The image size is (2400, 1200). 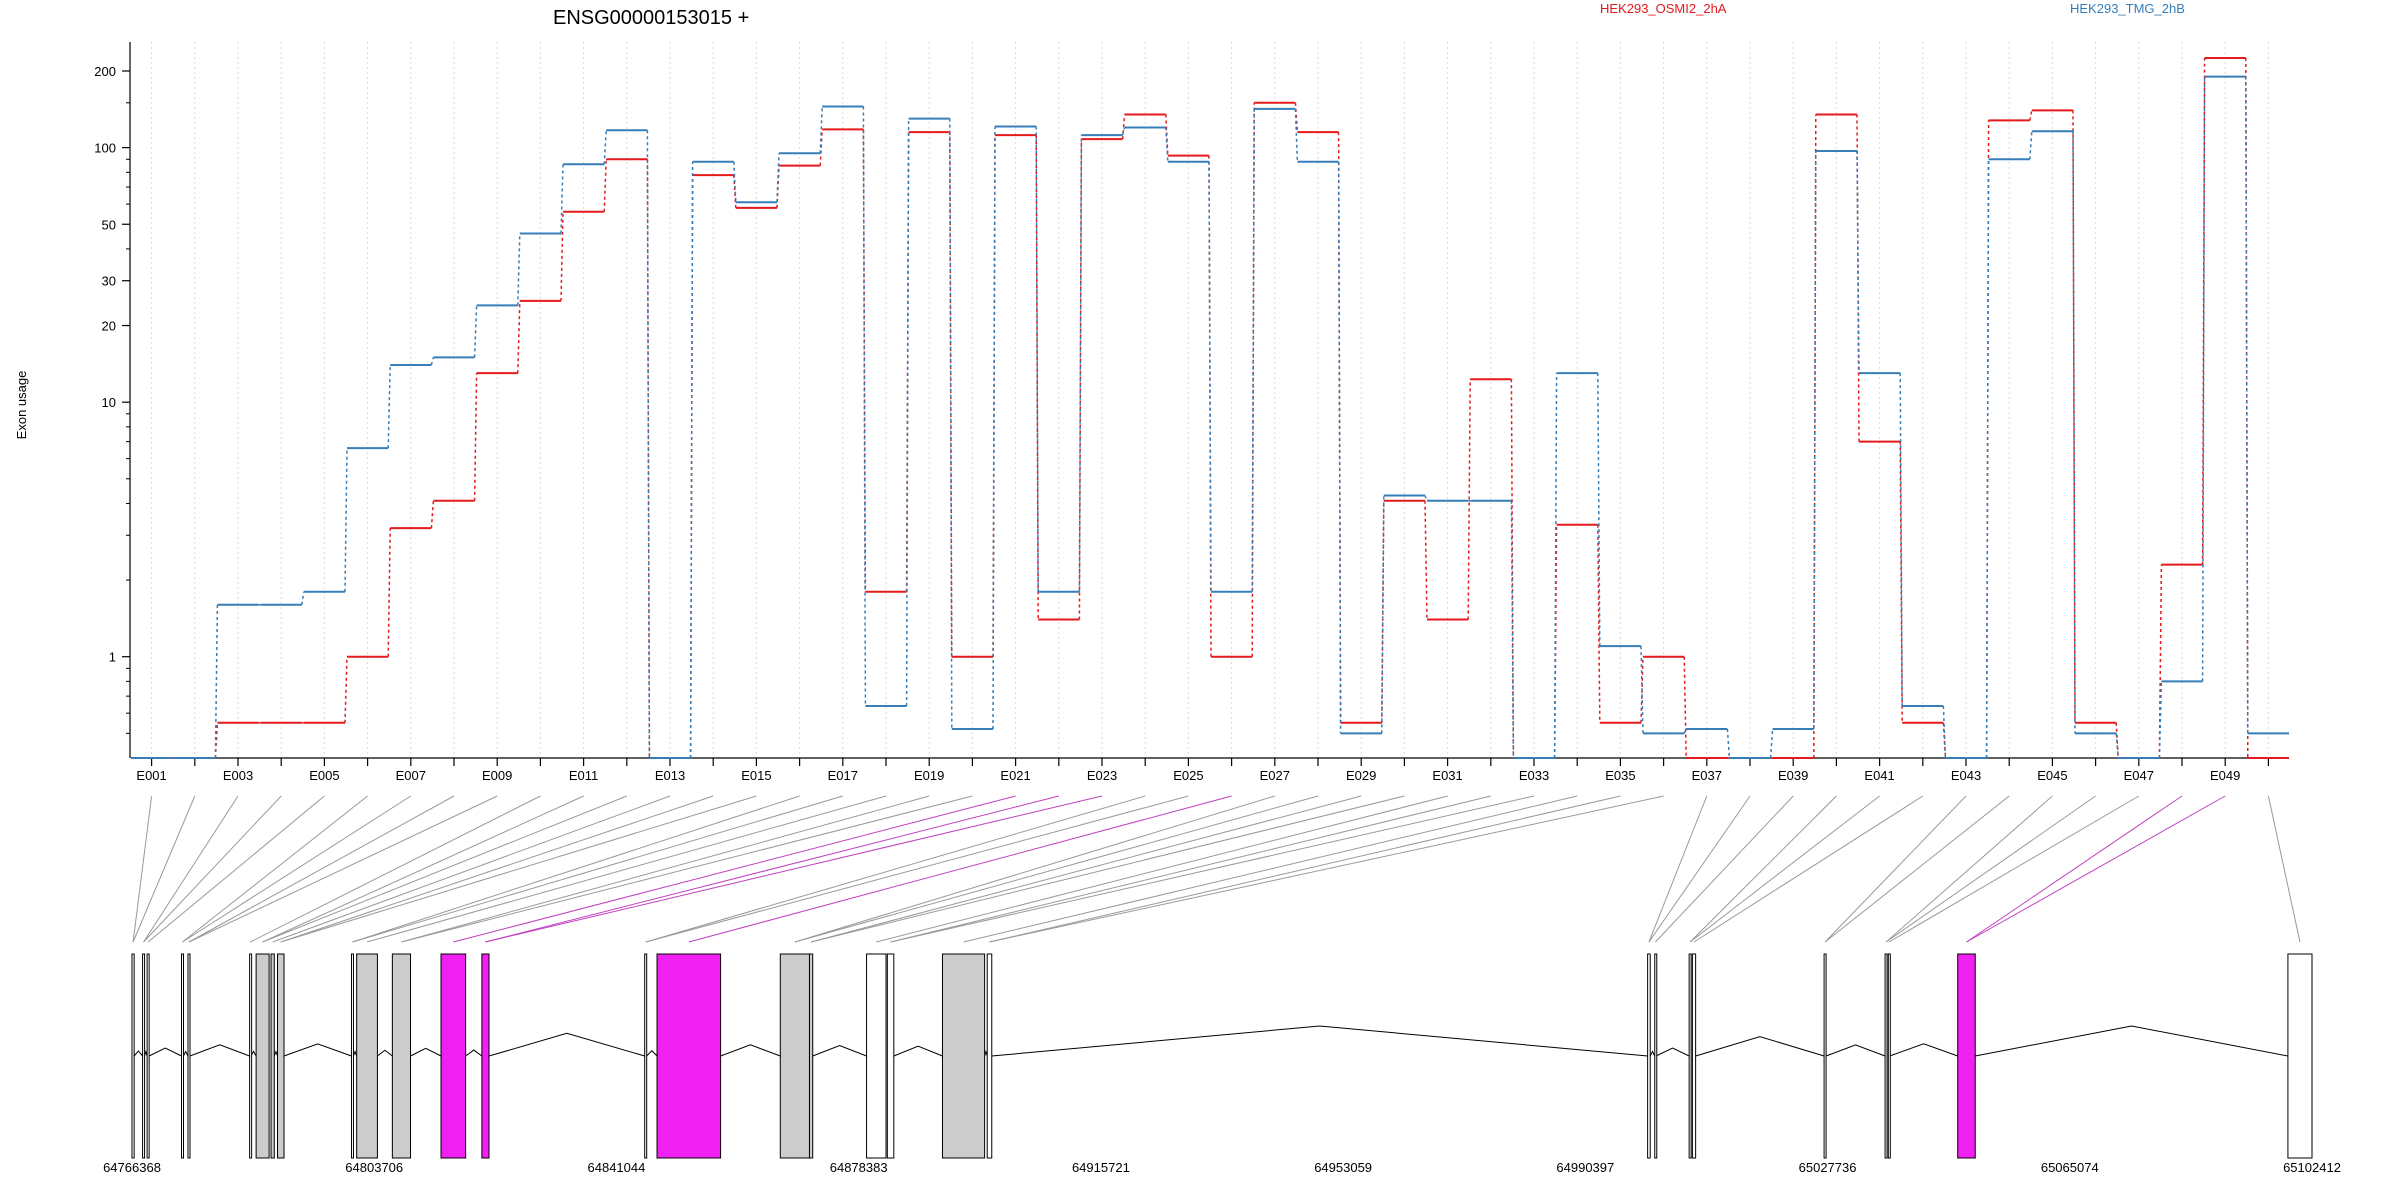 I want to click on y-tick-label: 100, so click(x=105, y=148).